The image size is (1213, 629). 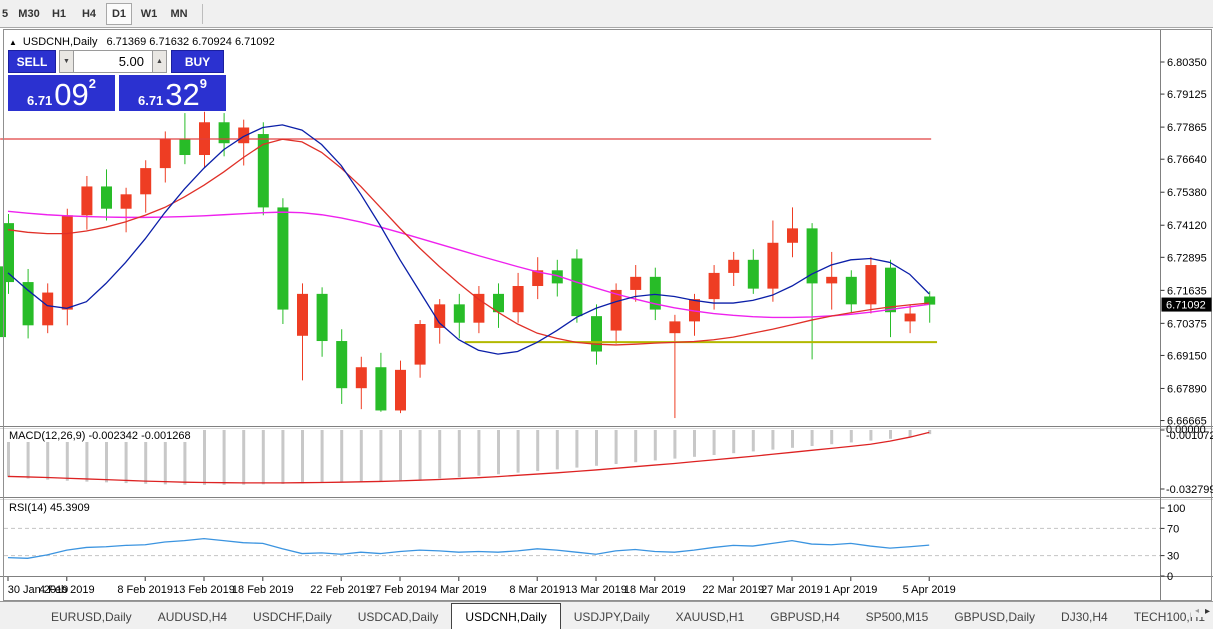 What do you see at coordinates (710, 617) in the screenshot?
I see `chart-tab-xauusd-h1: XAUUSD,H1` at bounding box center [710, 617].